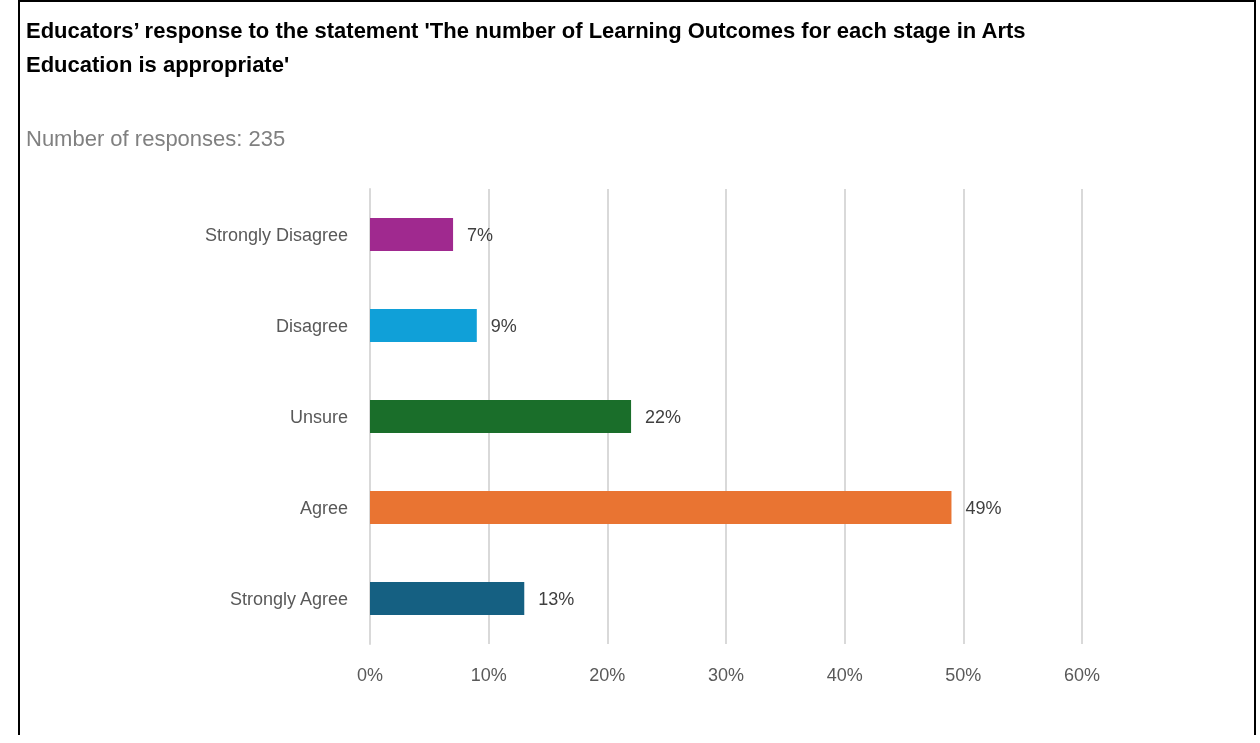 The width and height of the screenshot is (1260, 743). I want to click on data-label: 7%, so click(480, 234).